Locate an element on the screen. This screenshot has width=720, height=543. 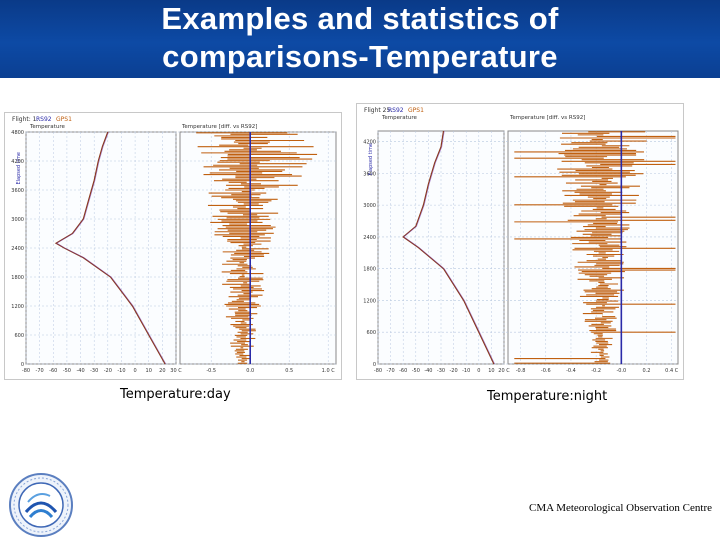
right-x-tick-label: -0.6 is located at coordinates (546, 371).